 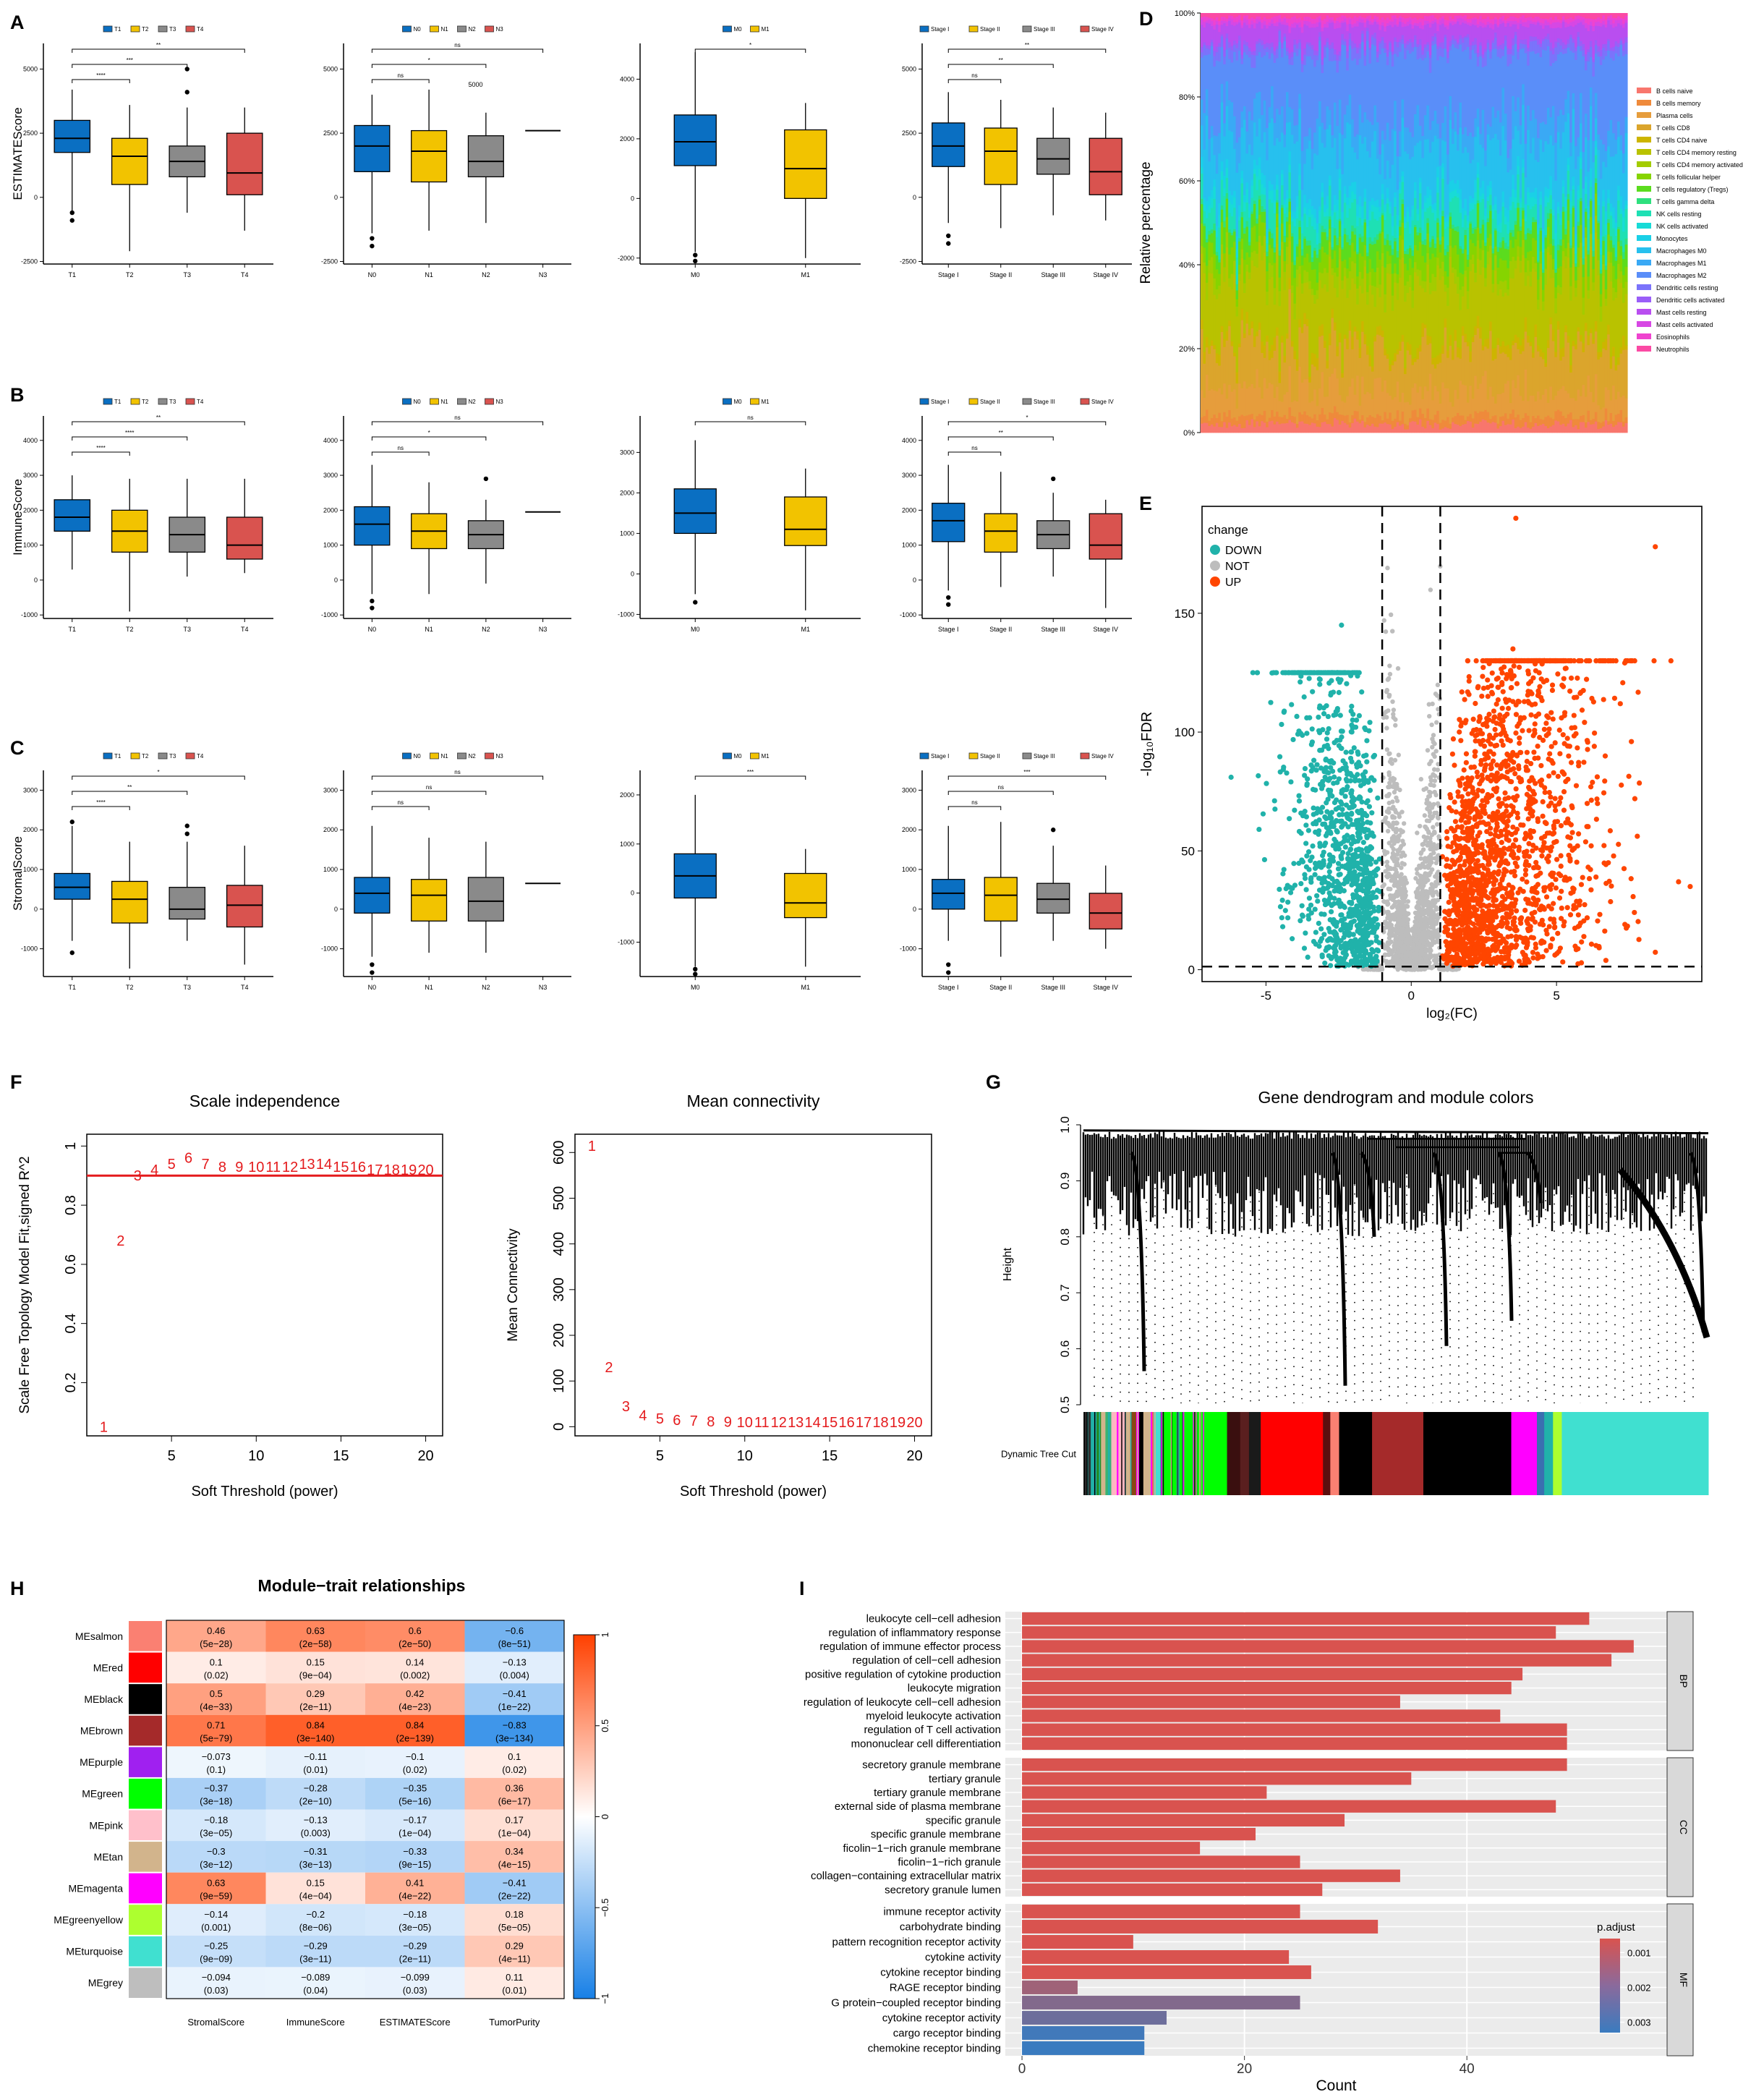 What do you see at coordinates (1000, 438) in the screenshot?
I see `significance-bracket` at bounding box center [1000, 438].